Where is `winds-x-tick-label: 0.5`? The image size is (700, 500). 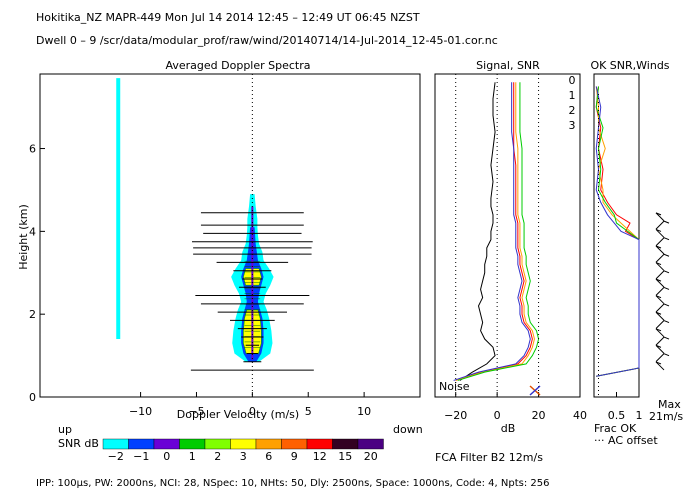 winds-x-tick-label: 0.5 is located at coordinates (617, 415).